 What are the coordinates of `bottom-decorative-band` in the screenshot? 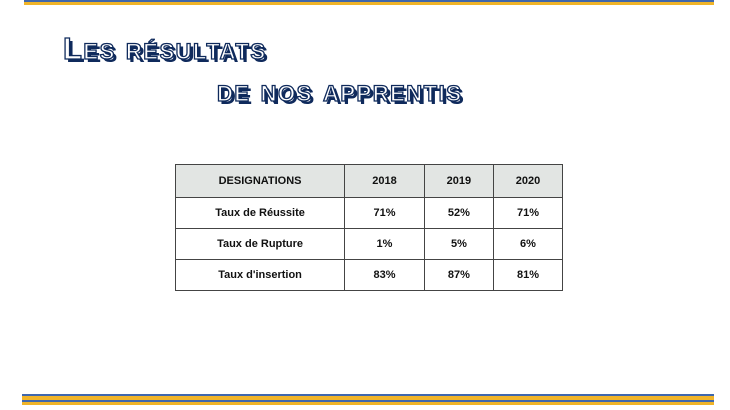 It's located at (368, 399).